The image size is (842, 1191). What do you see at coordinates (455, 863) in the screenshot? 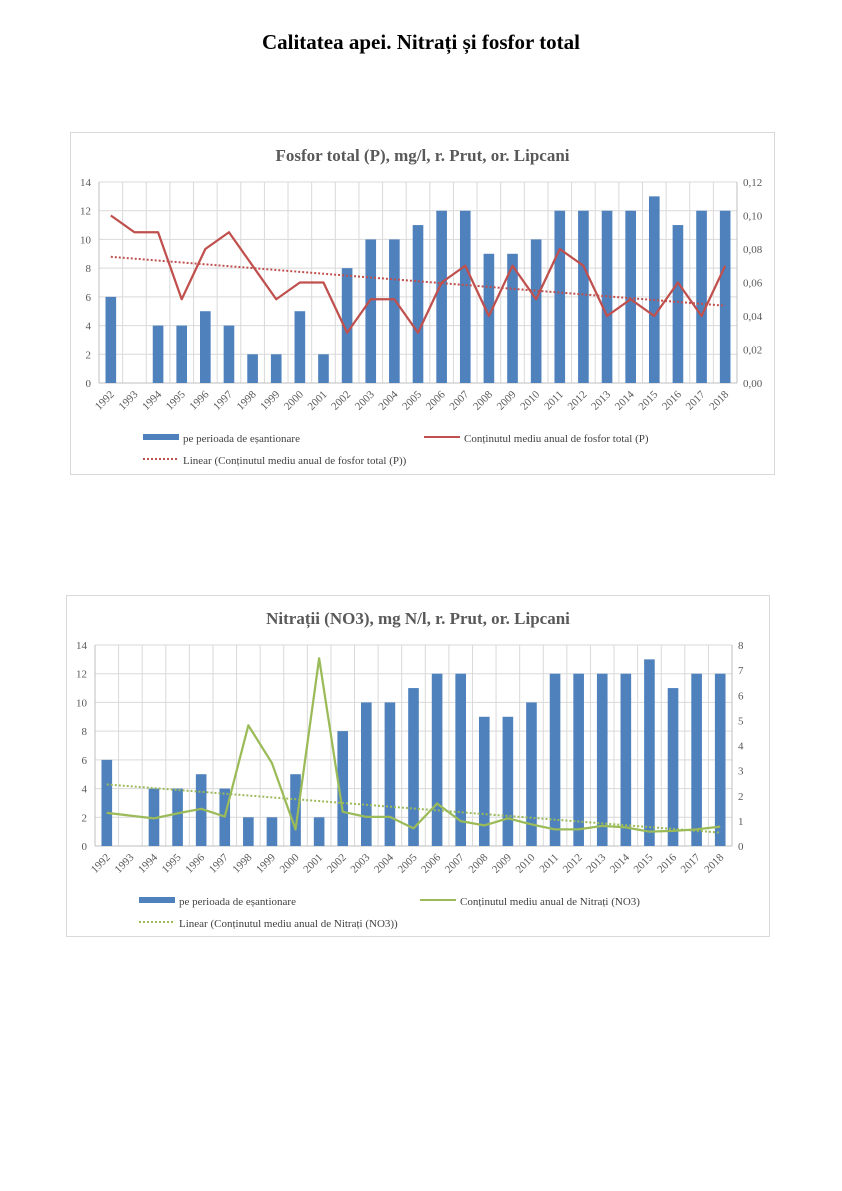
I see `x-axis-tick: 2007` at bounding box center [455, 863].